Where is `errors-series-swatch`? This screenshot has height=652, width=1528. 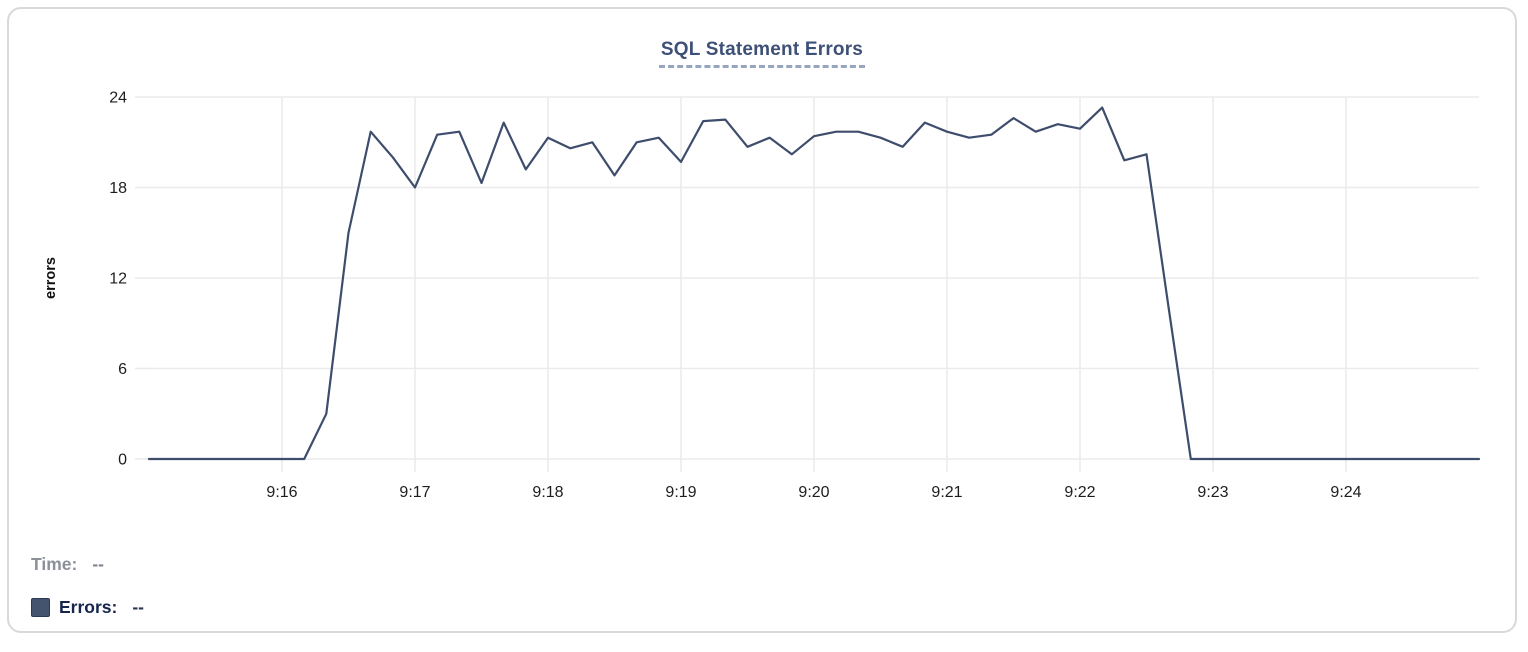
errors-series-swatch is located at coordinates (40, 607).